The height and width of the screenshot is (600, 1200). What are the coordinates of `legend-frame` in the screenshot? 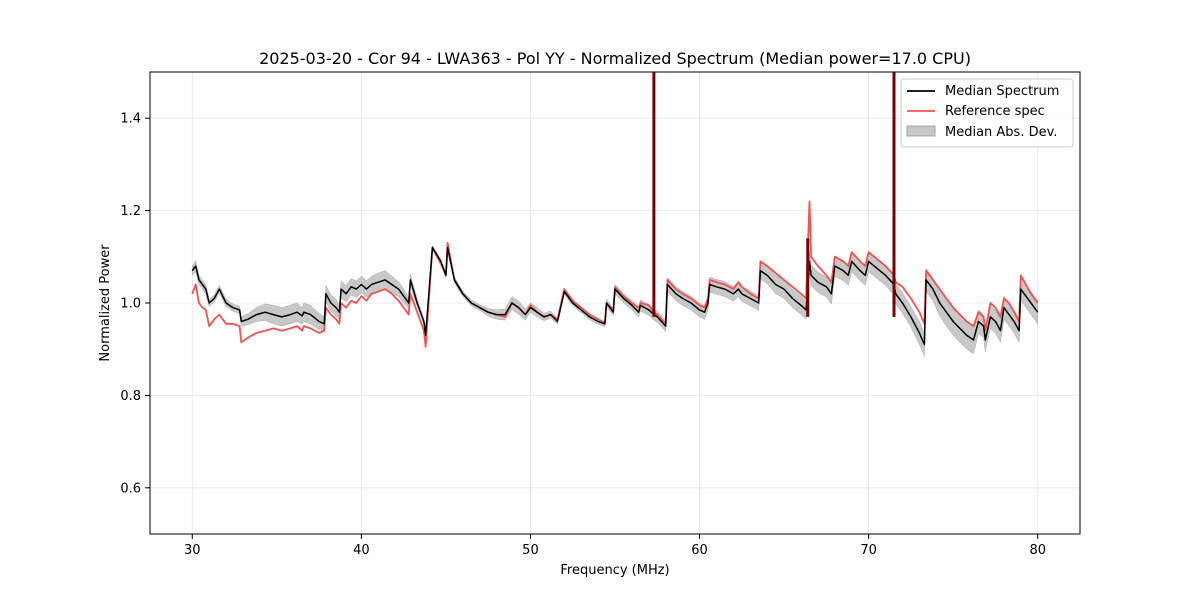 It's located at (987, 113).